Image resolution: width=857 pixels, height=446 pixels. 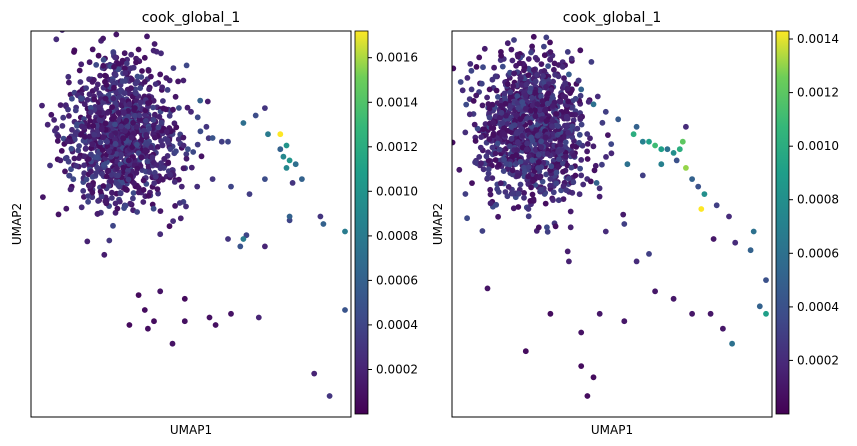 What do you see at coordinates (612, 430) in the screenshot?
I see `panel-2-xlabel: UMAP1` at bounding box center [612, 430].